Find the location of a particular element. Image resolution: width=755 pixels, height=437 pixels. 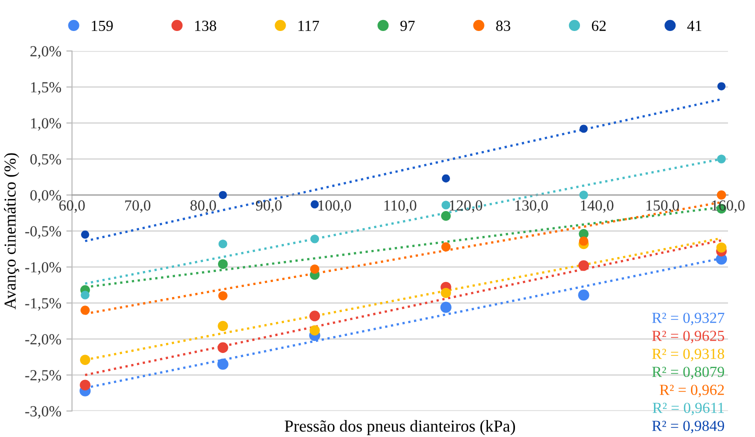

y-tick-label: 2,0% is located at coordinates (46, 52).